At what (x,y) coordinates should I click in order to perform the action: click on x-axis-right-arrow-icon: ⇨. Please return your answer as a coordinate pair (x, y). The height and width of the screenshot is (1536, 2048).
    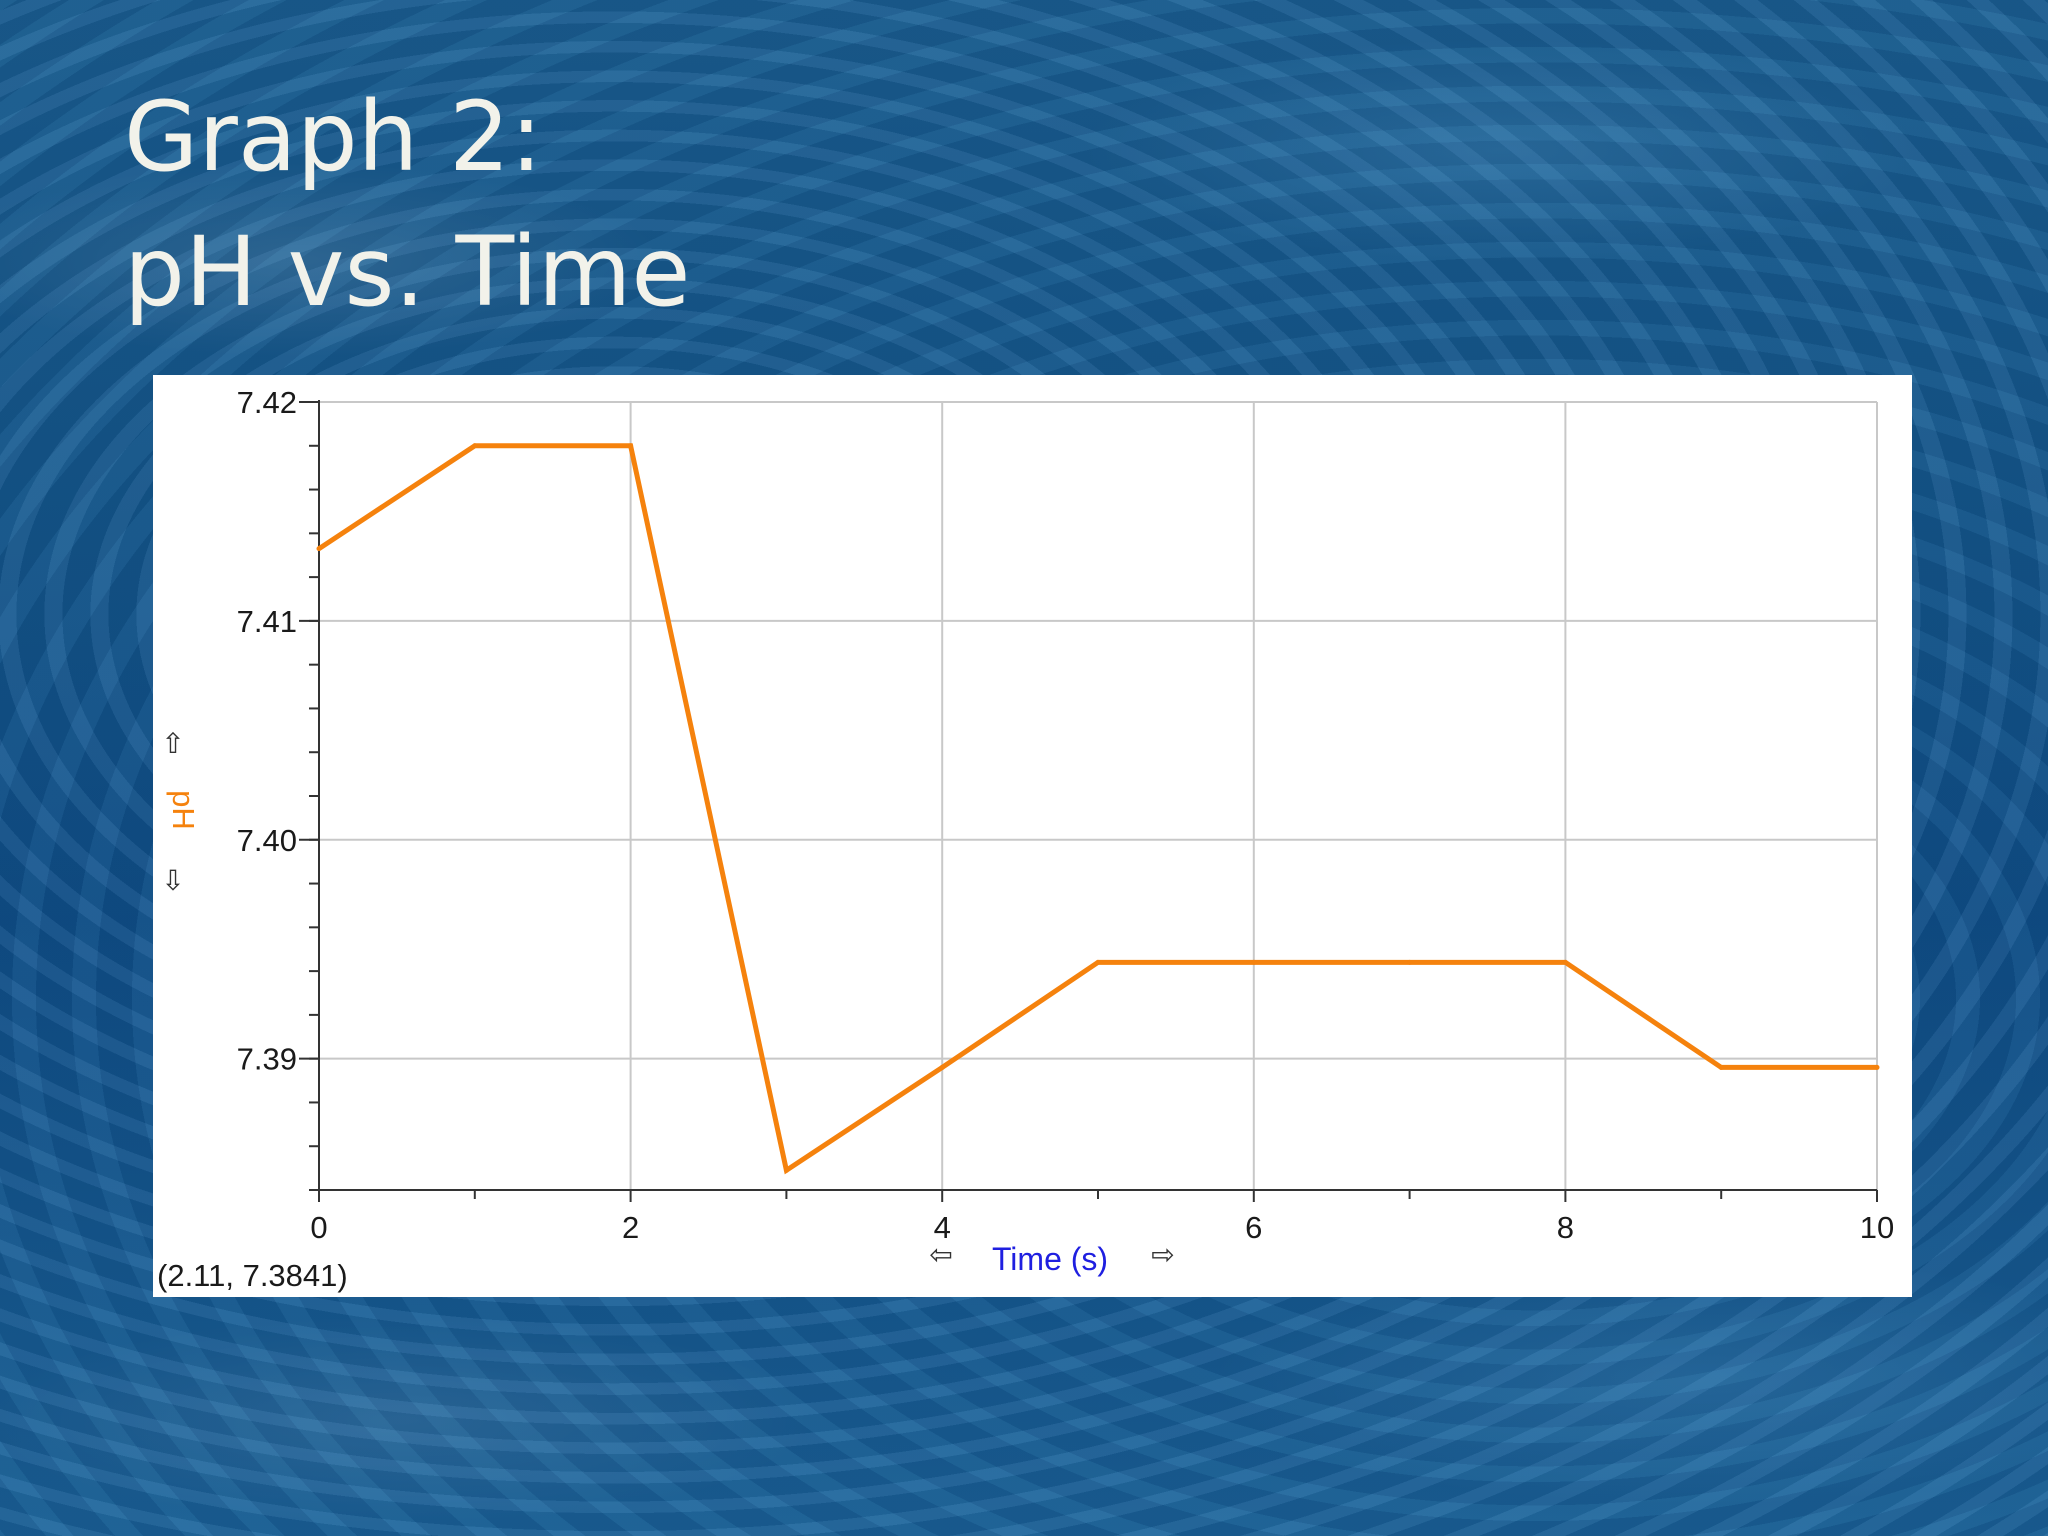
    Looking at the image, I should click on (1162, 1254).